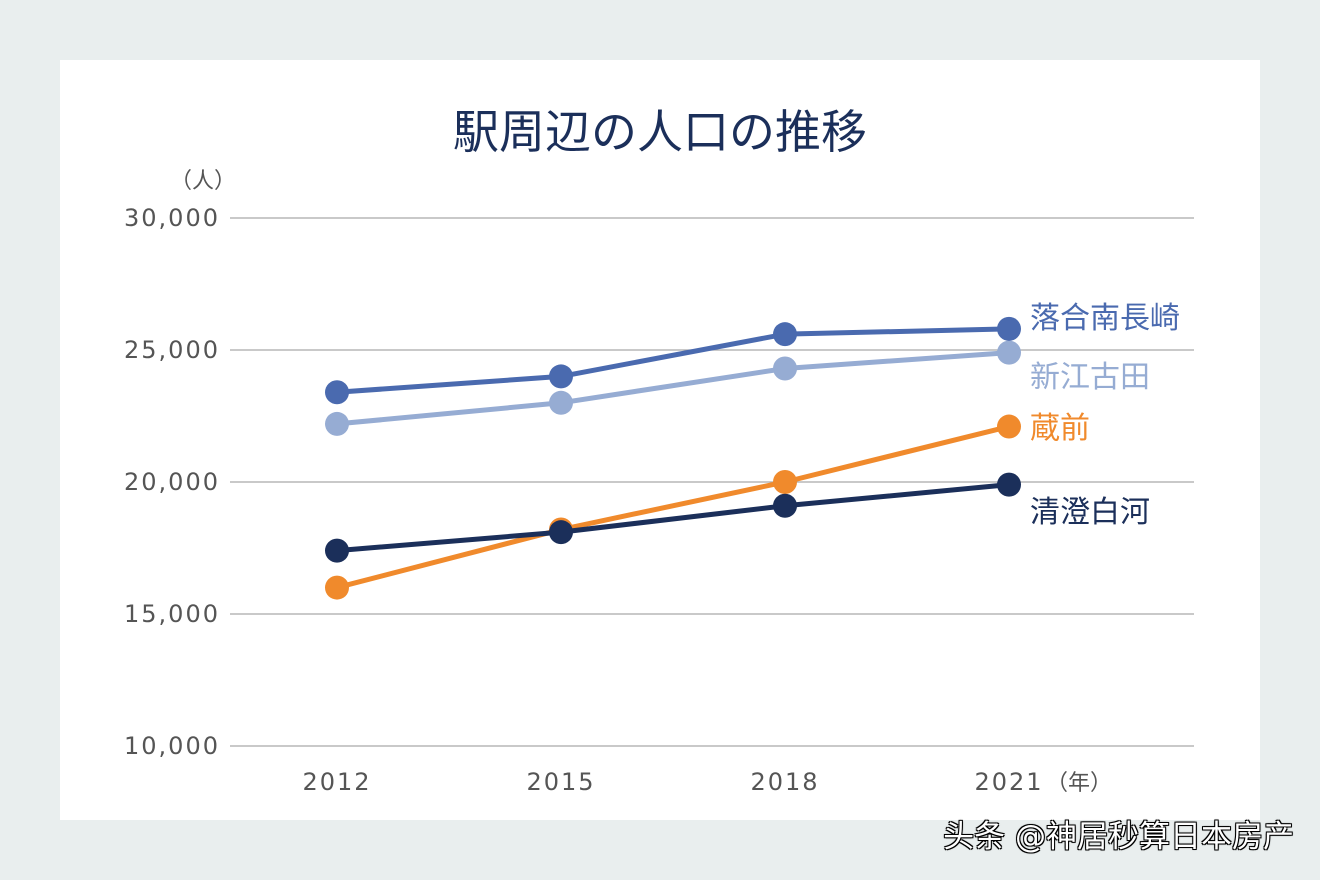 This screenshot has width=1320, height=880. I want to click on x-tick-label: 2015, so click(560, 782).